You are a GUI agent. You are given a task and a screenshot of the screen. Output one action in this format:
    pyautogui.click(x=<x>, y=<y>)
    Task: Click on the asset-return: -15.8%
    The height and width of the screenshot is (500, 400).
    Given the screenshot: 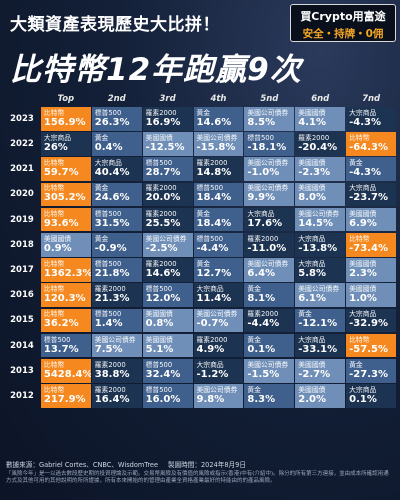 What is the action you would take?
    pyautogui.click(x=216, y=148)
    